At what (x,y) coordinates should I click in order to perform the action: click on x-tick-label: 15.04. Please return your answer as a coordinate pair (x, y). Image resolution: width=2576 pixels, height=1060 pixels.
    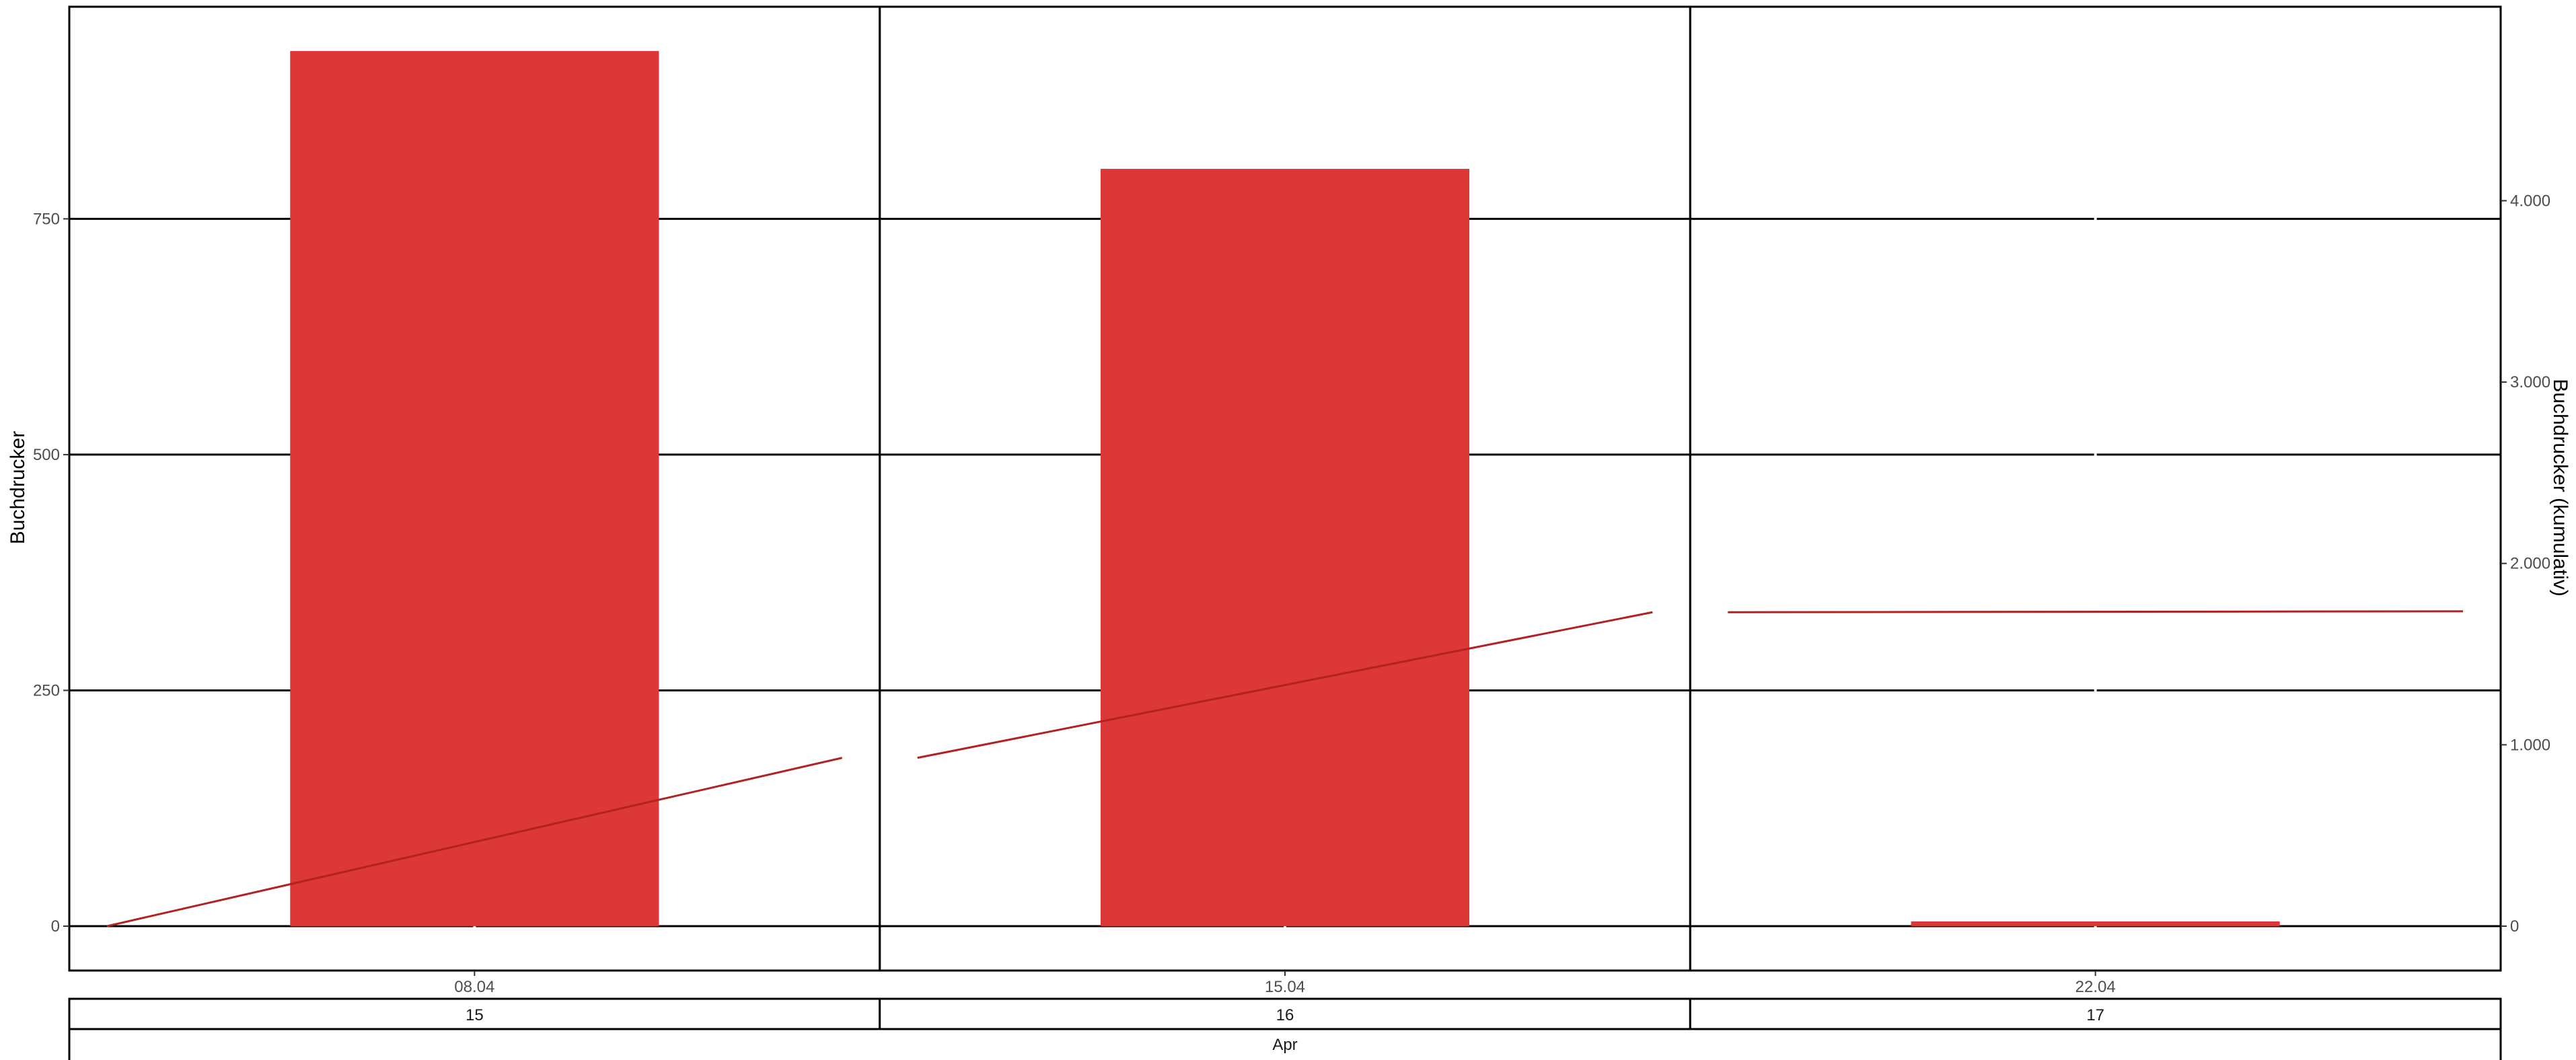
    Looking at the image, I should click on (1285, 987).